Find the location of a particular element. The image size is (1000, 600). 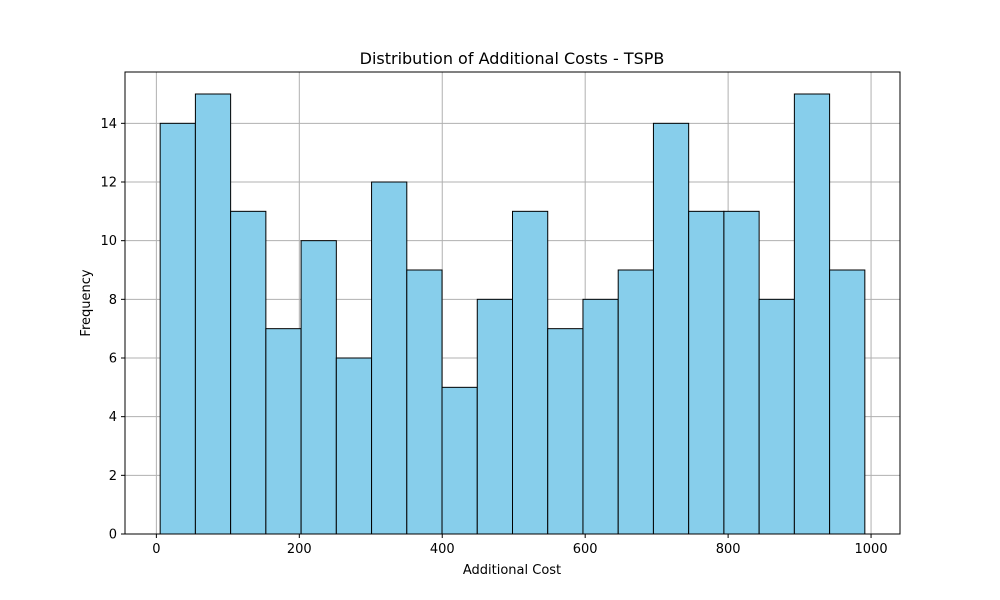

y-tick-label: 10 is located at coordinates (108, 241).